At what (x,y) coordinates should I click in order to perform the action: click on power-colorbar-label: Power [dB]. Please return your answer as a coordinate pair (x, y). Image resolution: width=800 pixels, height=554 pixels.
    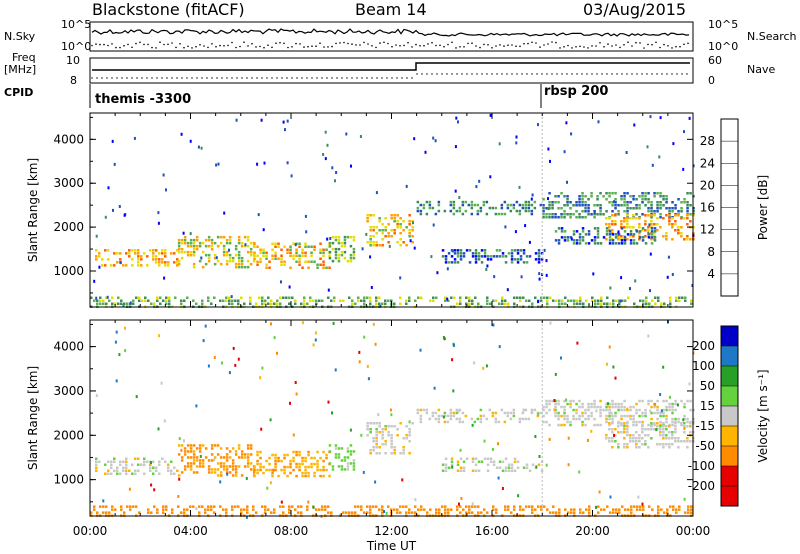
    Looking at the image, I should click on (763, 207).